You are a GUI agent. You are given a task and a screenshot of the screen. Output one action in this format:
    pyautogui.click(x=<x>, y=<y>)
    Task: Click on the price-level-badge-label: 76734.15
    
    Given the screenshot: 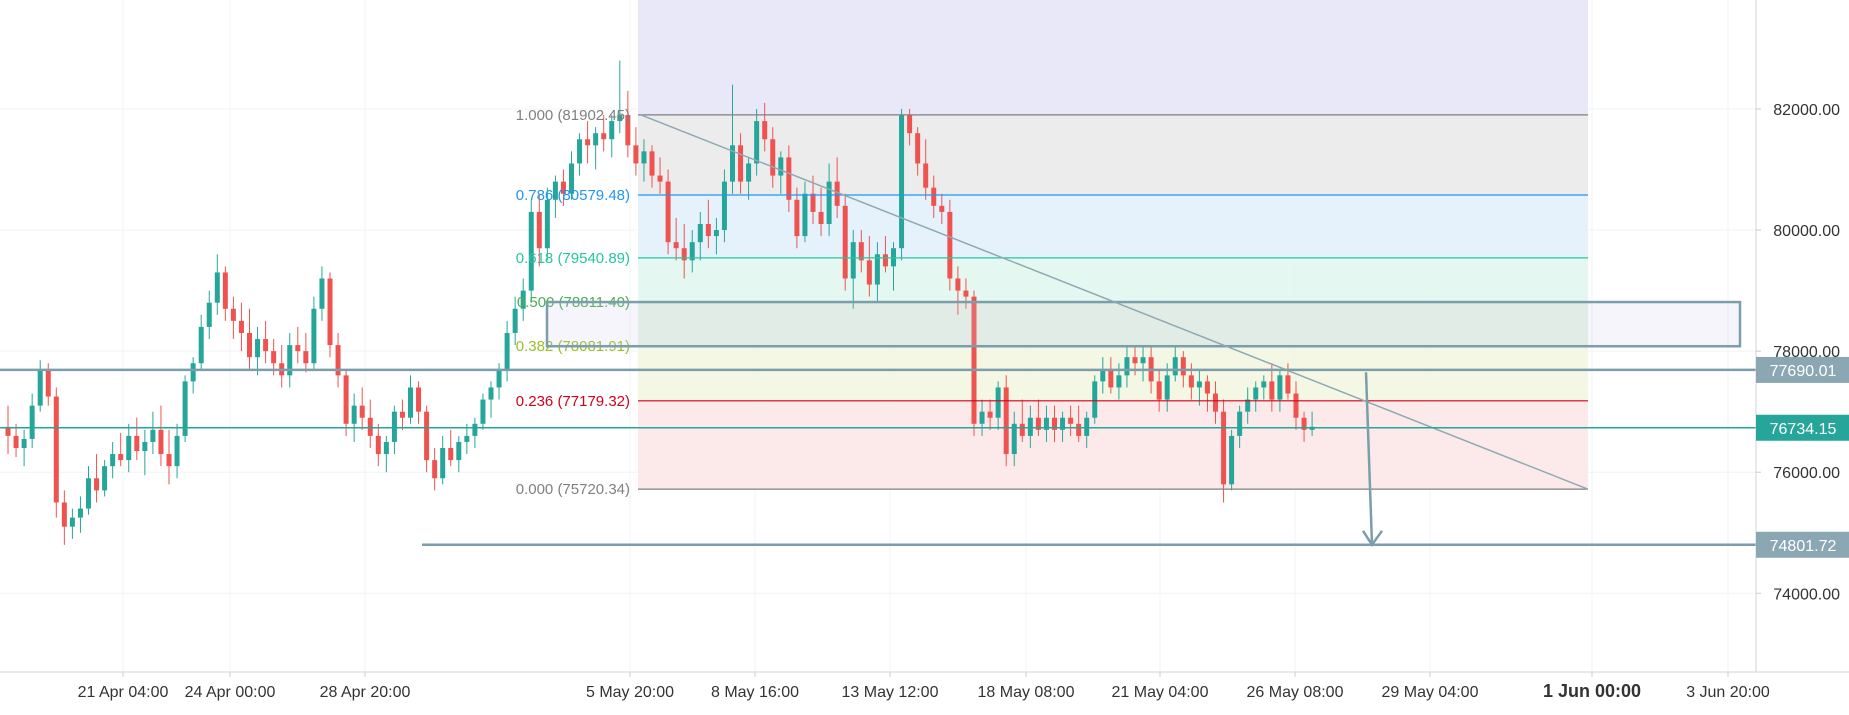 What is the action you would take?
    pyautogui.click(x=1803, y=429)
    